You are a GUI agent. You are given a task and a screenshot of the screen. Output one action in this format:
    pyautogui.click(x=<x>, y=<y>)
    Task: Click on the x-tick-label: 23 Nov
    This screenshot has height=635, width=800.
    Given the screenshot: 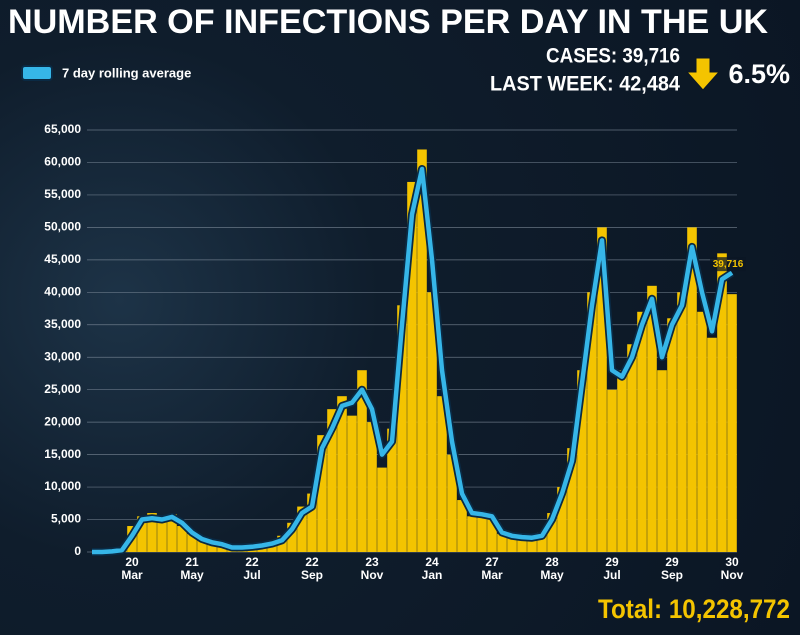 What is the action you would take?
    pyautogui.click(x=372, y=568)
    